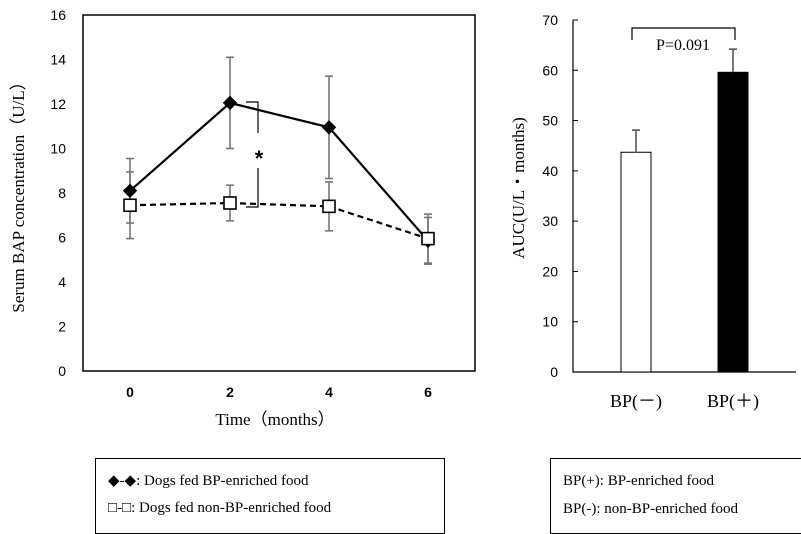 The image size is (801, 534). What do you see at coordinates (62, 282) in the screenshot?
I see `y-tick-label: 4` at bounding box center [62, 282].